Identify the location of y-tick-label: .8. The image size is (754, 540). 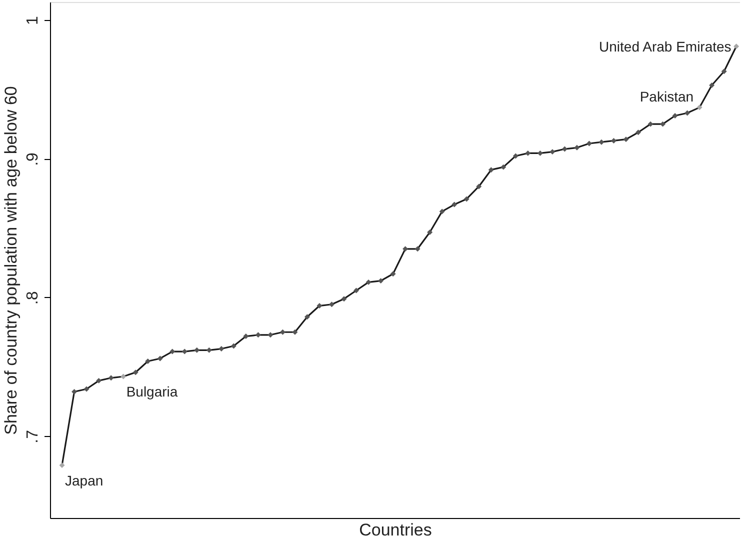
(33, 298).